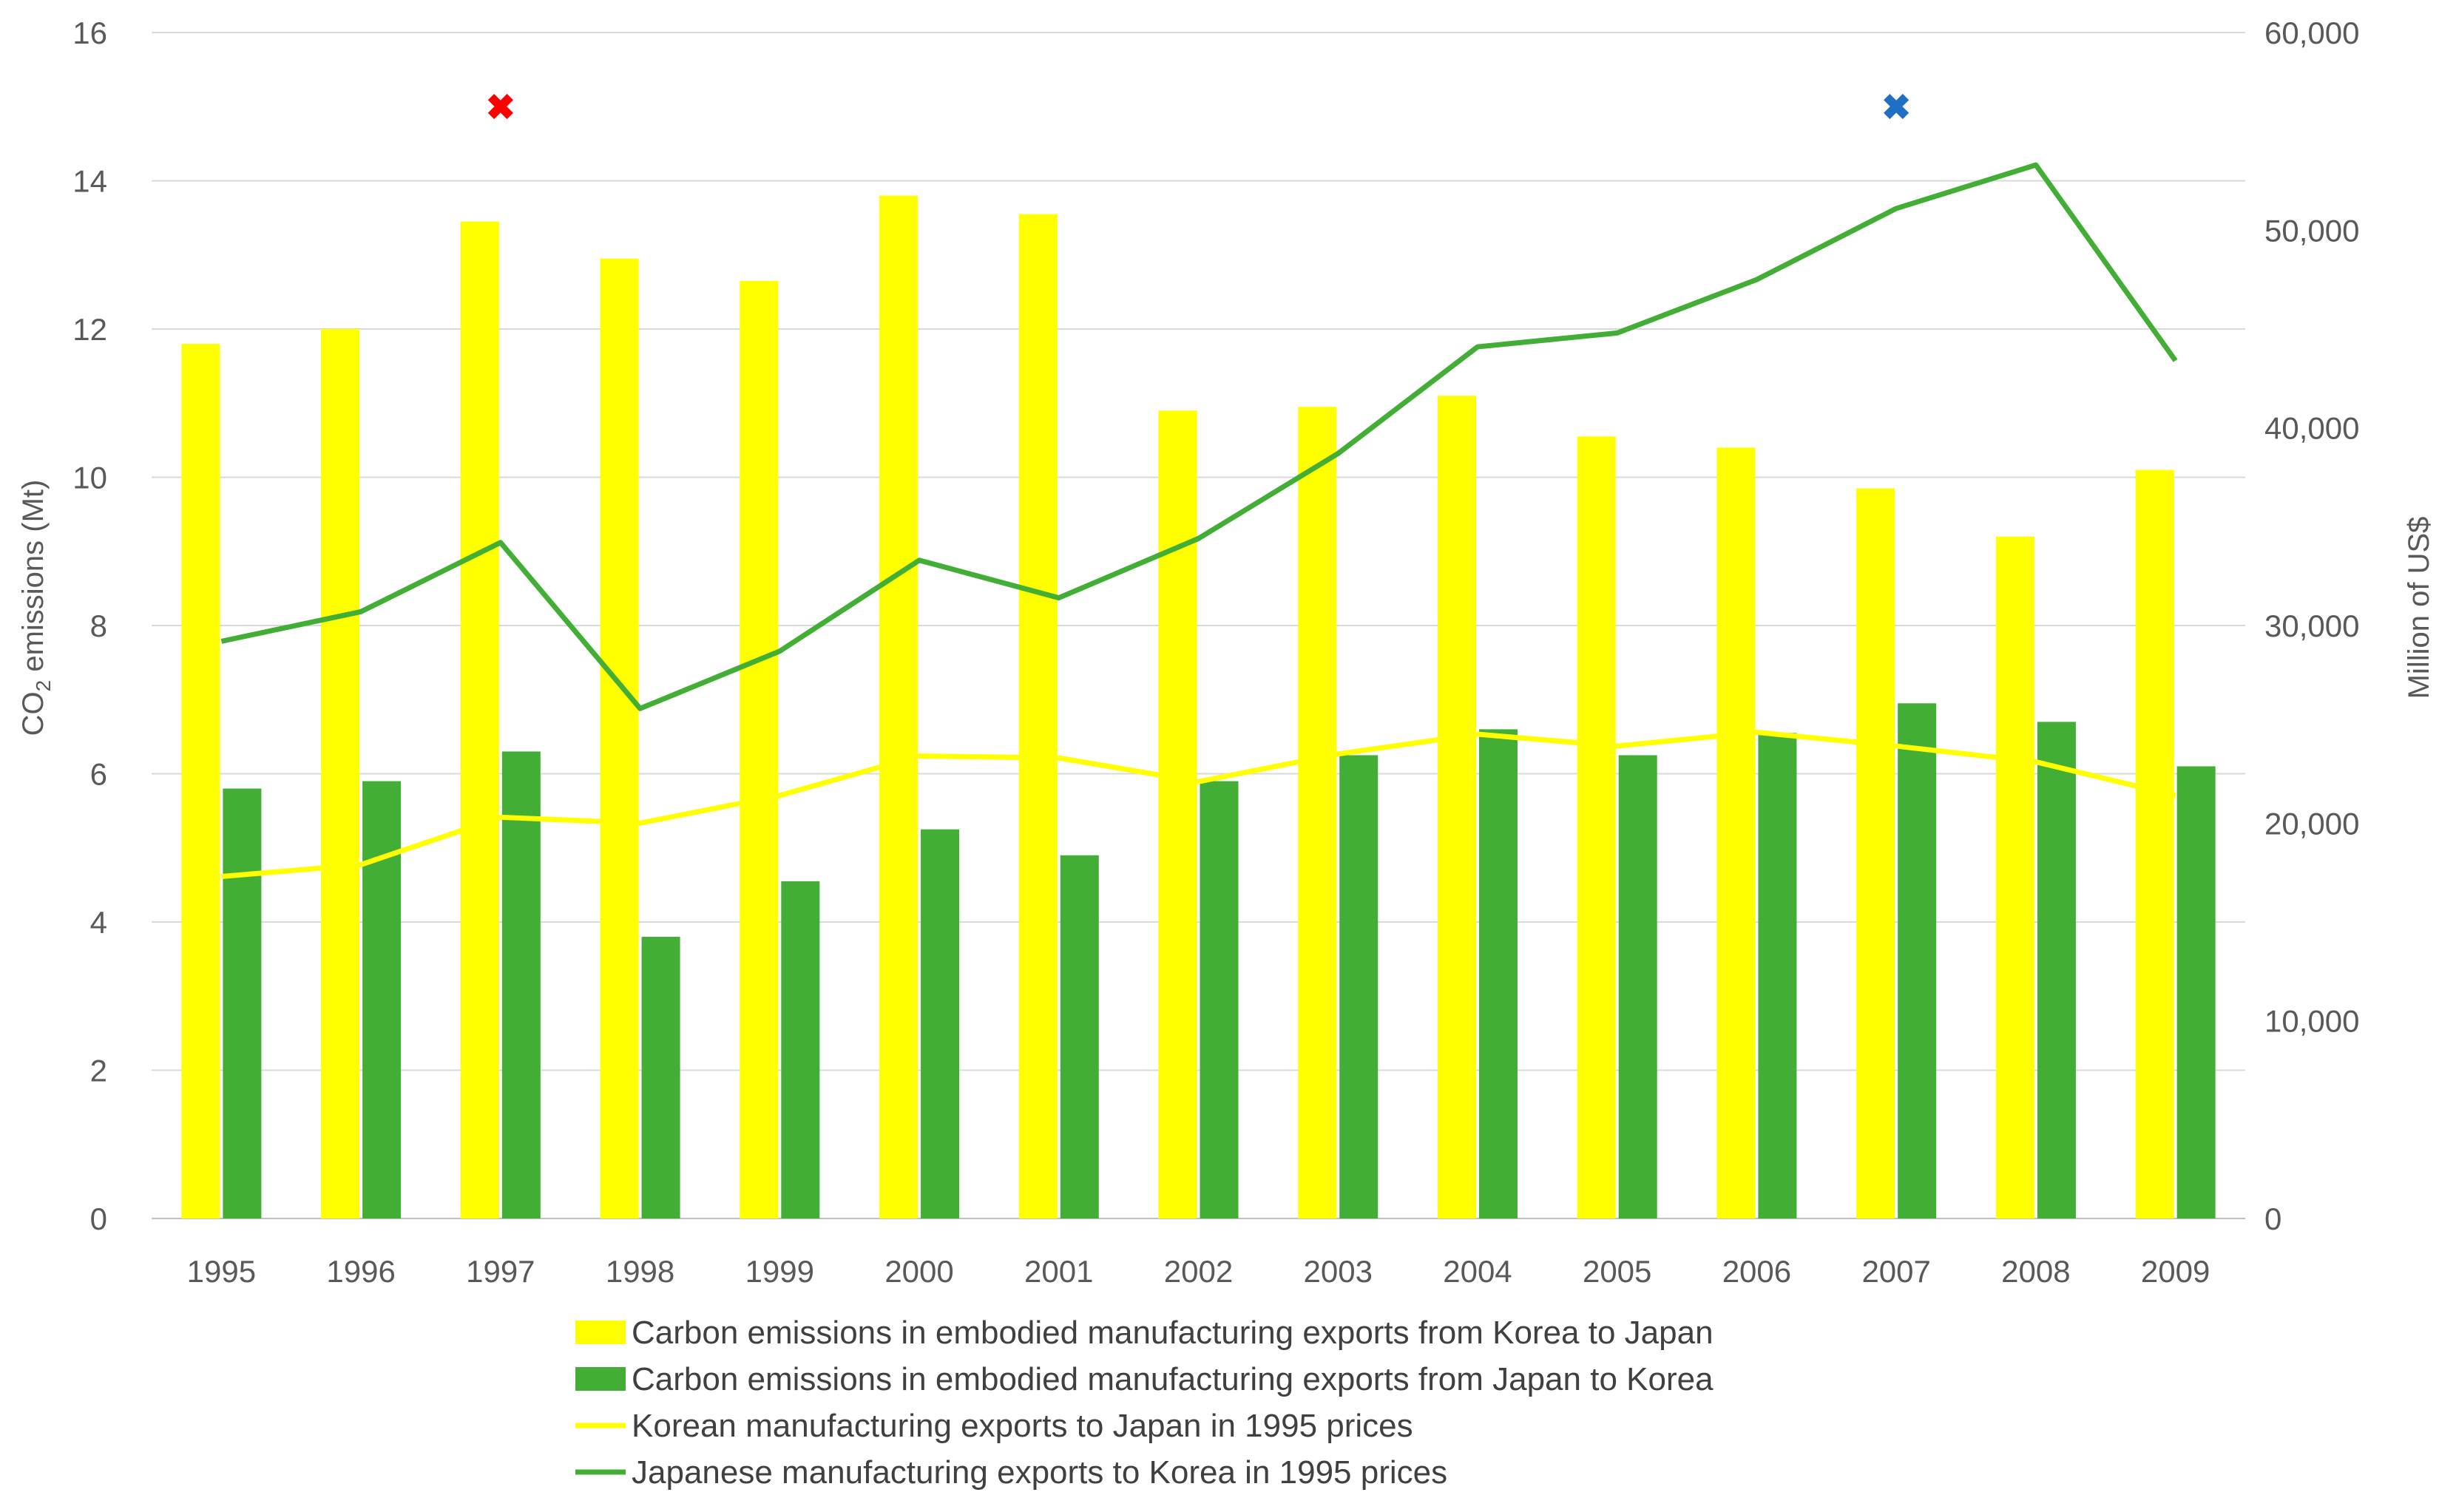 This screenshot has height=1512, width=2439. Describe the element at coordinates (779, 1271) in the screenshot. I see `x-tick-label: 1999` at that location.